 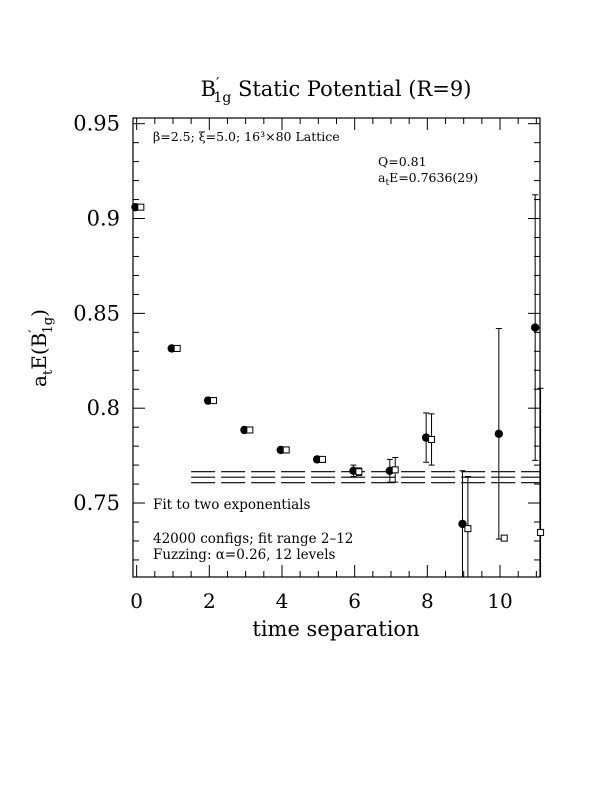 What do you see at coordinates (48, 372) in the screenshot?
I see `y-axis-label-t: t` at bounding box center [48, 372].